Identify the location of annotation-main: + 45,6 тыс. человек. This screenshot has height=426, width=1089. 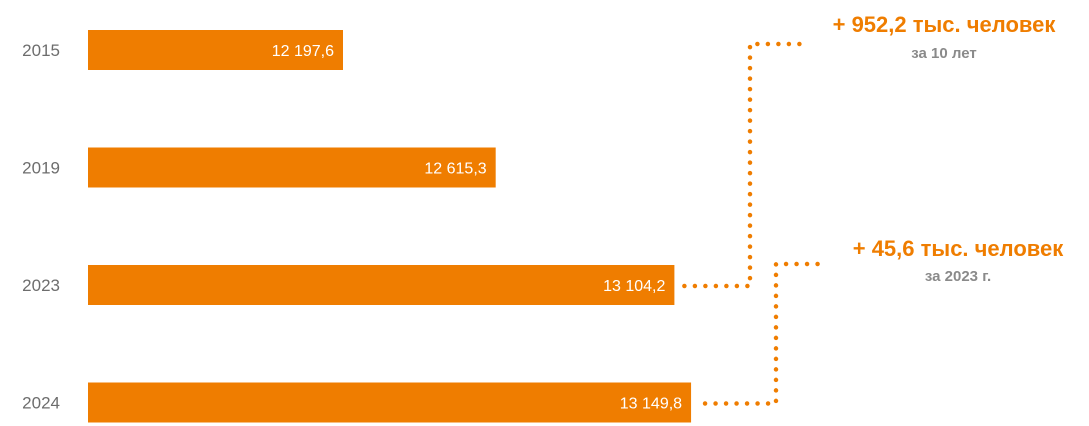
(959, 248).